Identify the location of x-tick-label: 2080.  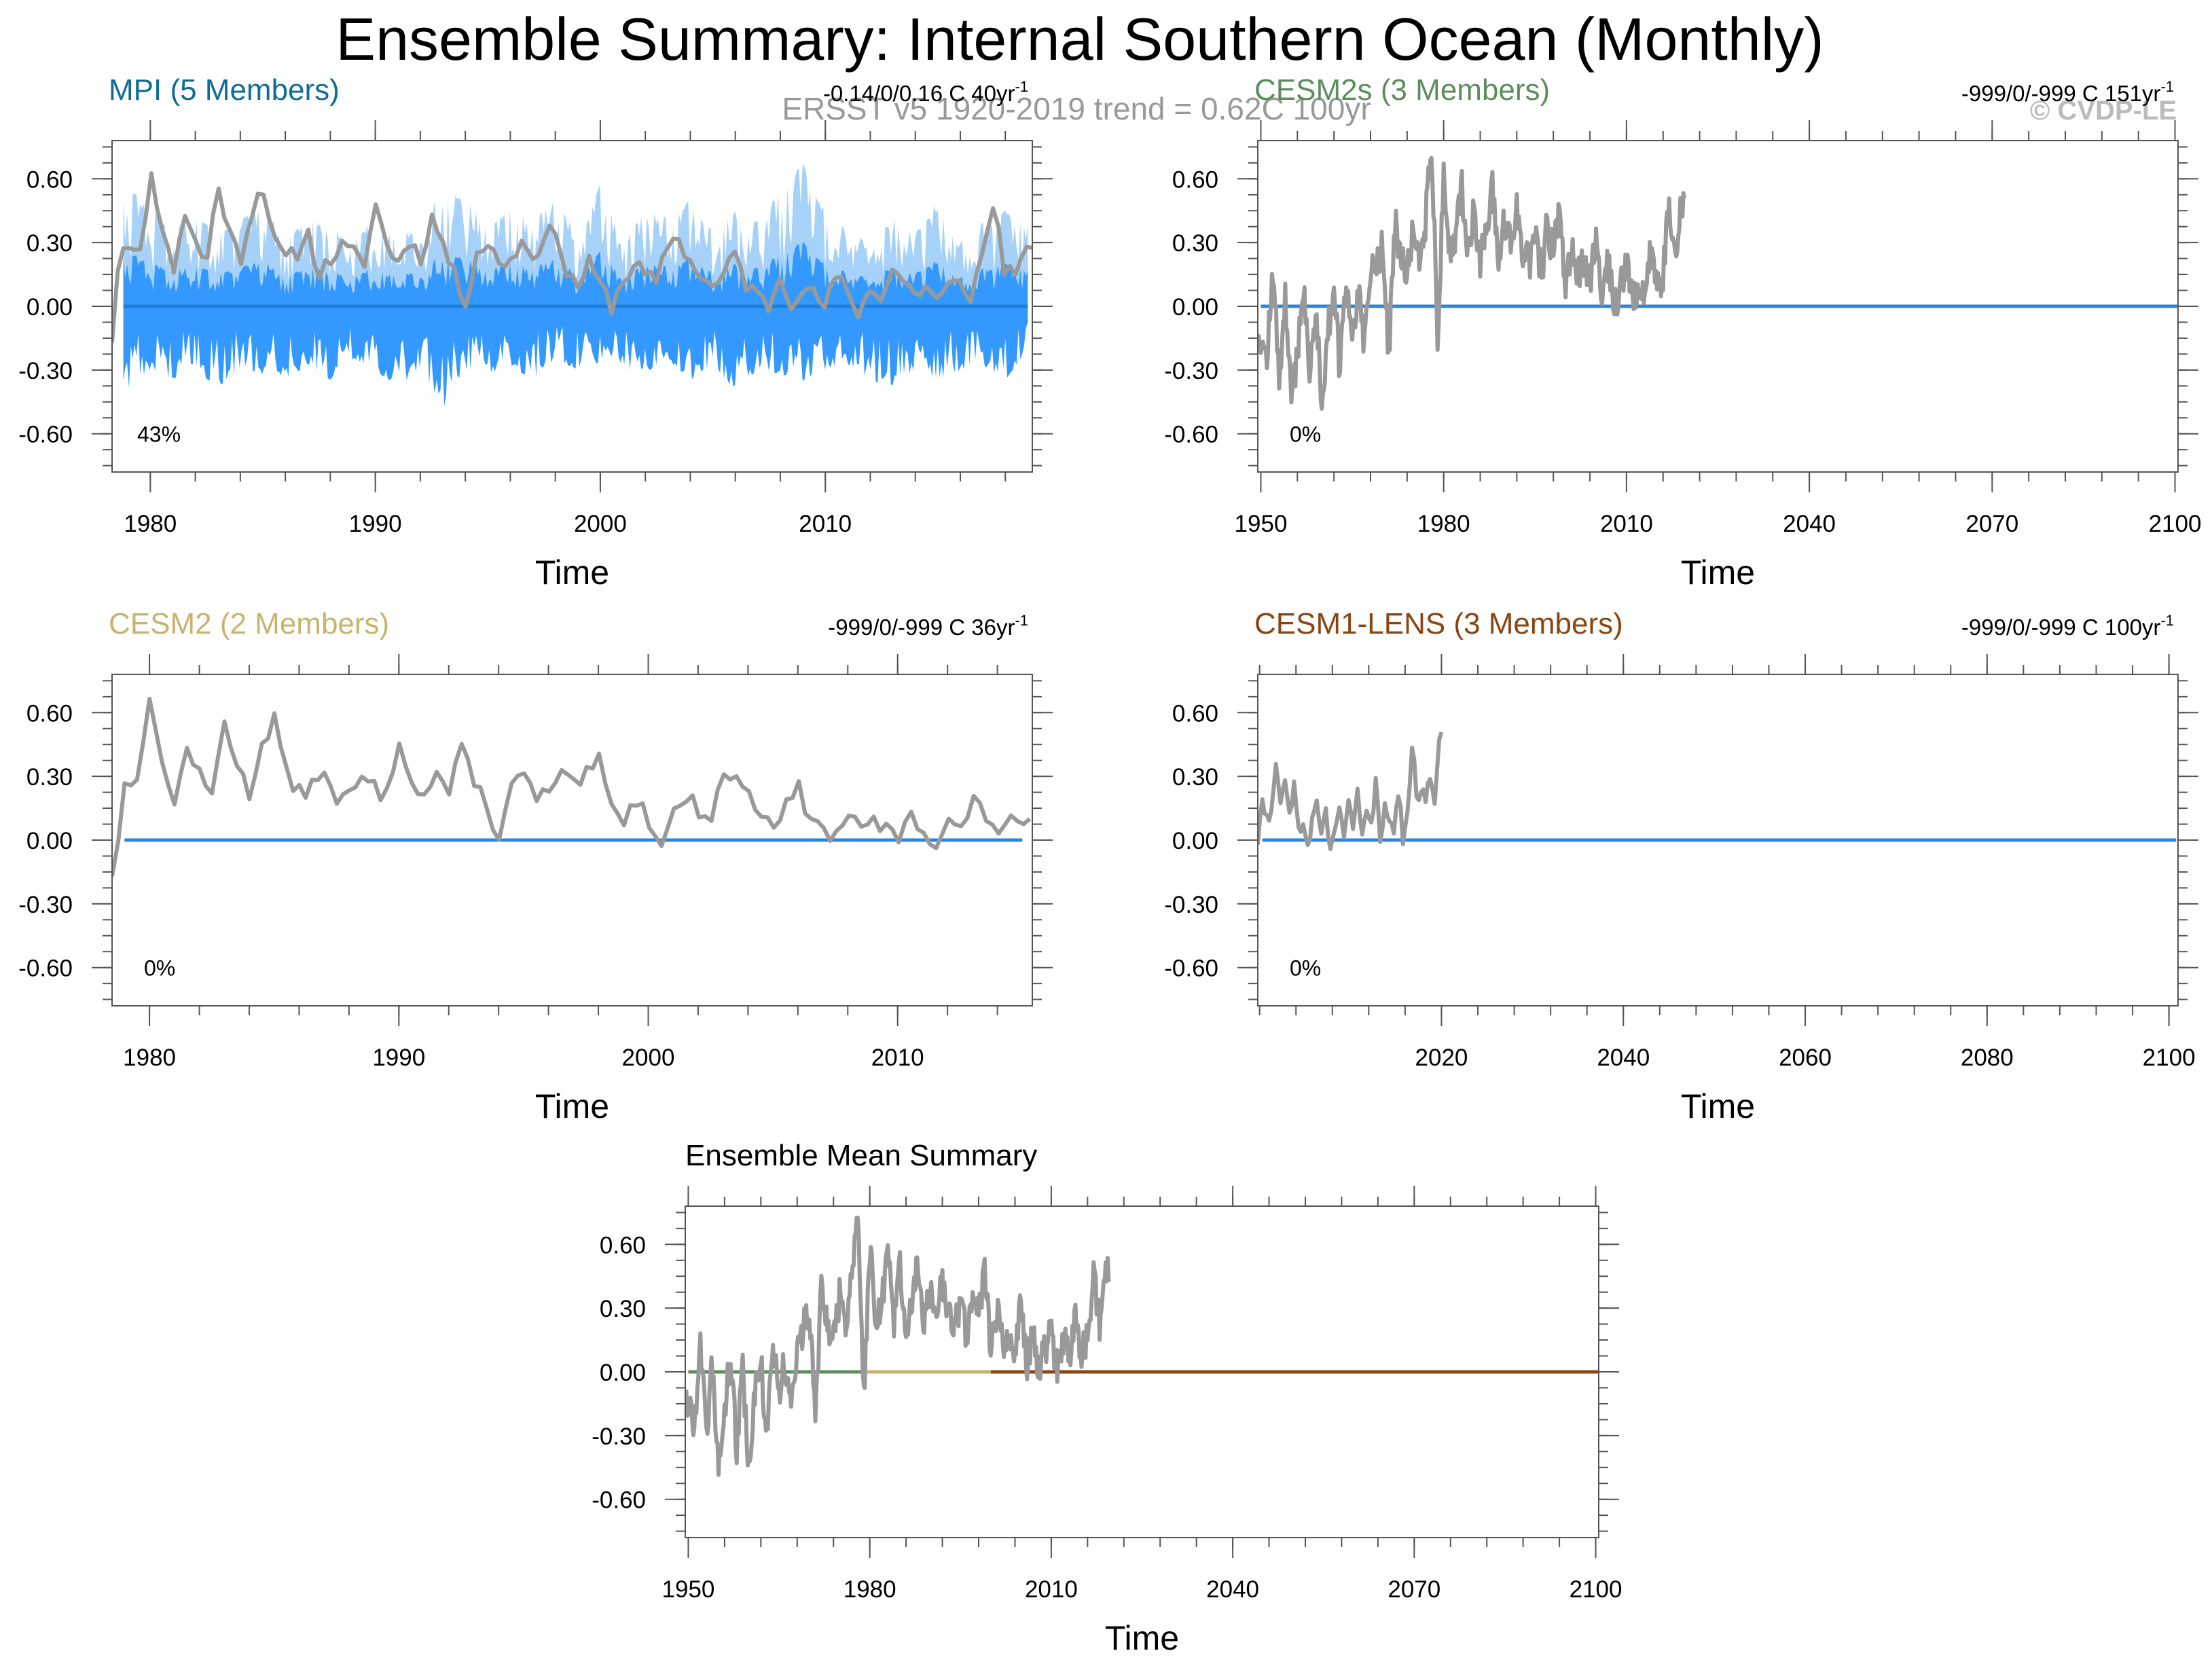
(1987, 1058).